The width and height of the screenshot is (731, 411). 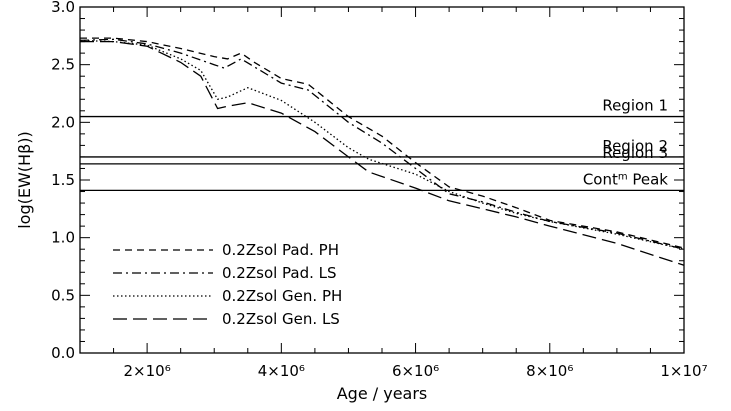 I want to click on reference-line-label-text: Region 3, so click(x=635, y=153).